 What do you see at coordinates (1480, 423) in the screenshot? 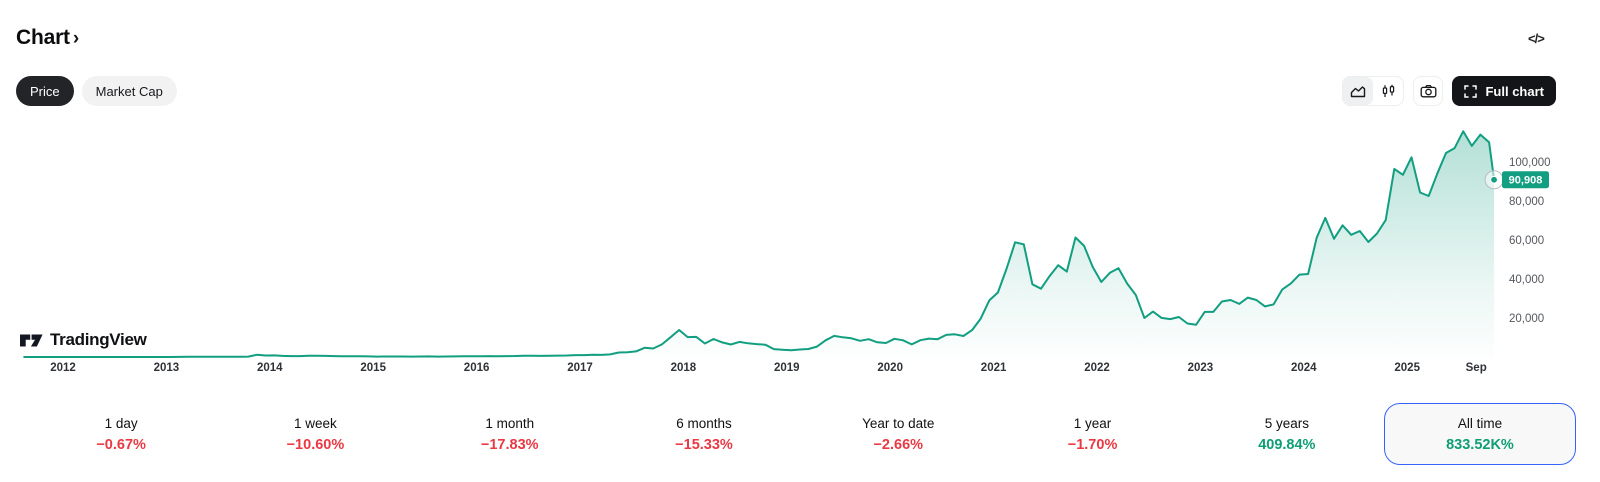
I see `stat-label: All time` at bounding box center [1480, 423].